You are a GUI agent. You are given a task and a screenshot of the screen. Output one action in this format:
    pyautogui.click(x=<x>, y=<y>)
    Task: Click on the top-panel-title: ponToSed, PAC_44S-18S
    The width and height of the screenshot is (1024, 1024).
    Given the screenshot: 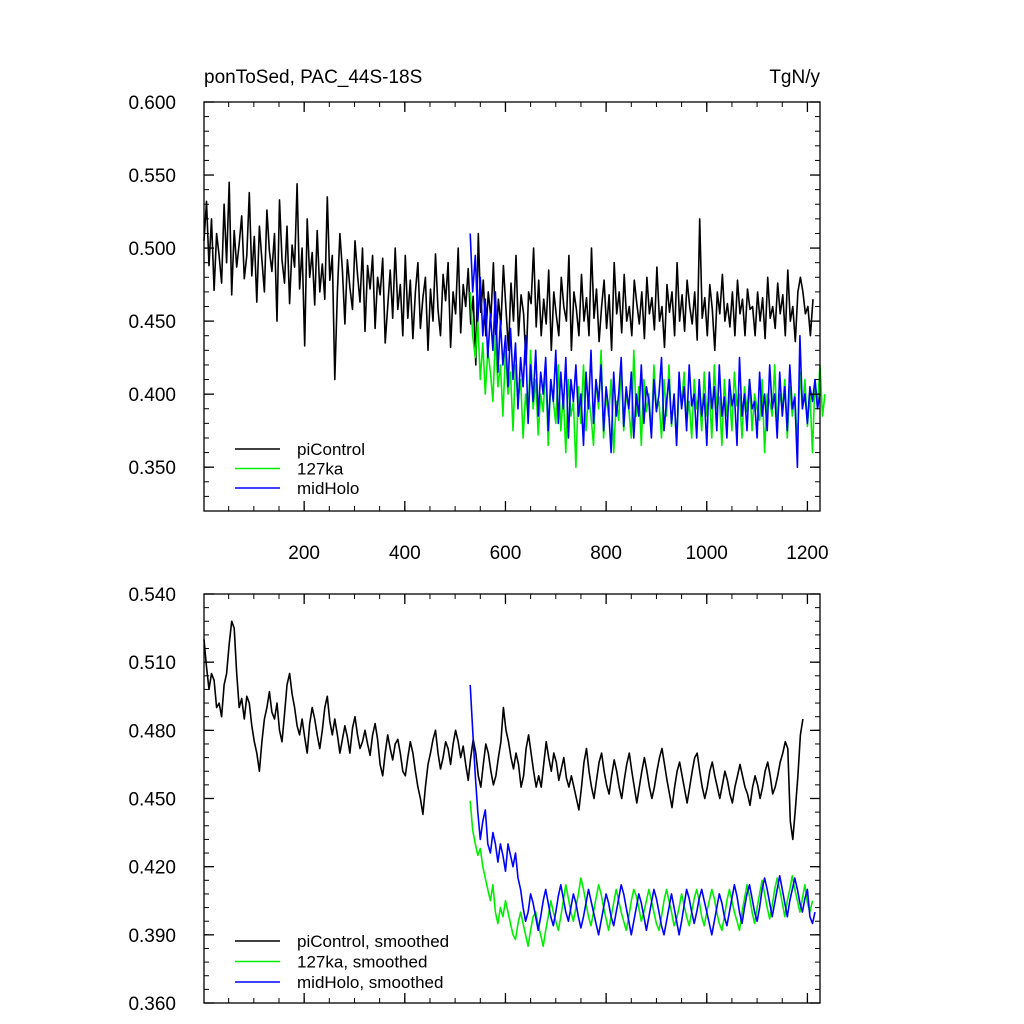 What is the action you would take?
    pyautogui.click(x=313, y=77)
    